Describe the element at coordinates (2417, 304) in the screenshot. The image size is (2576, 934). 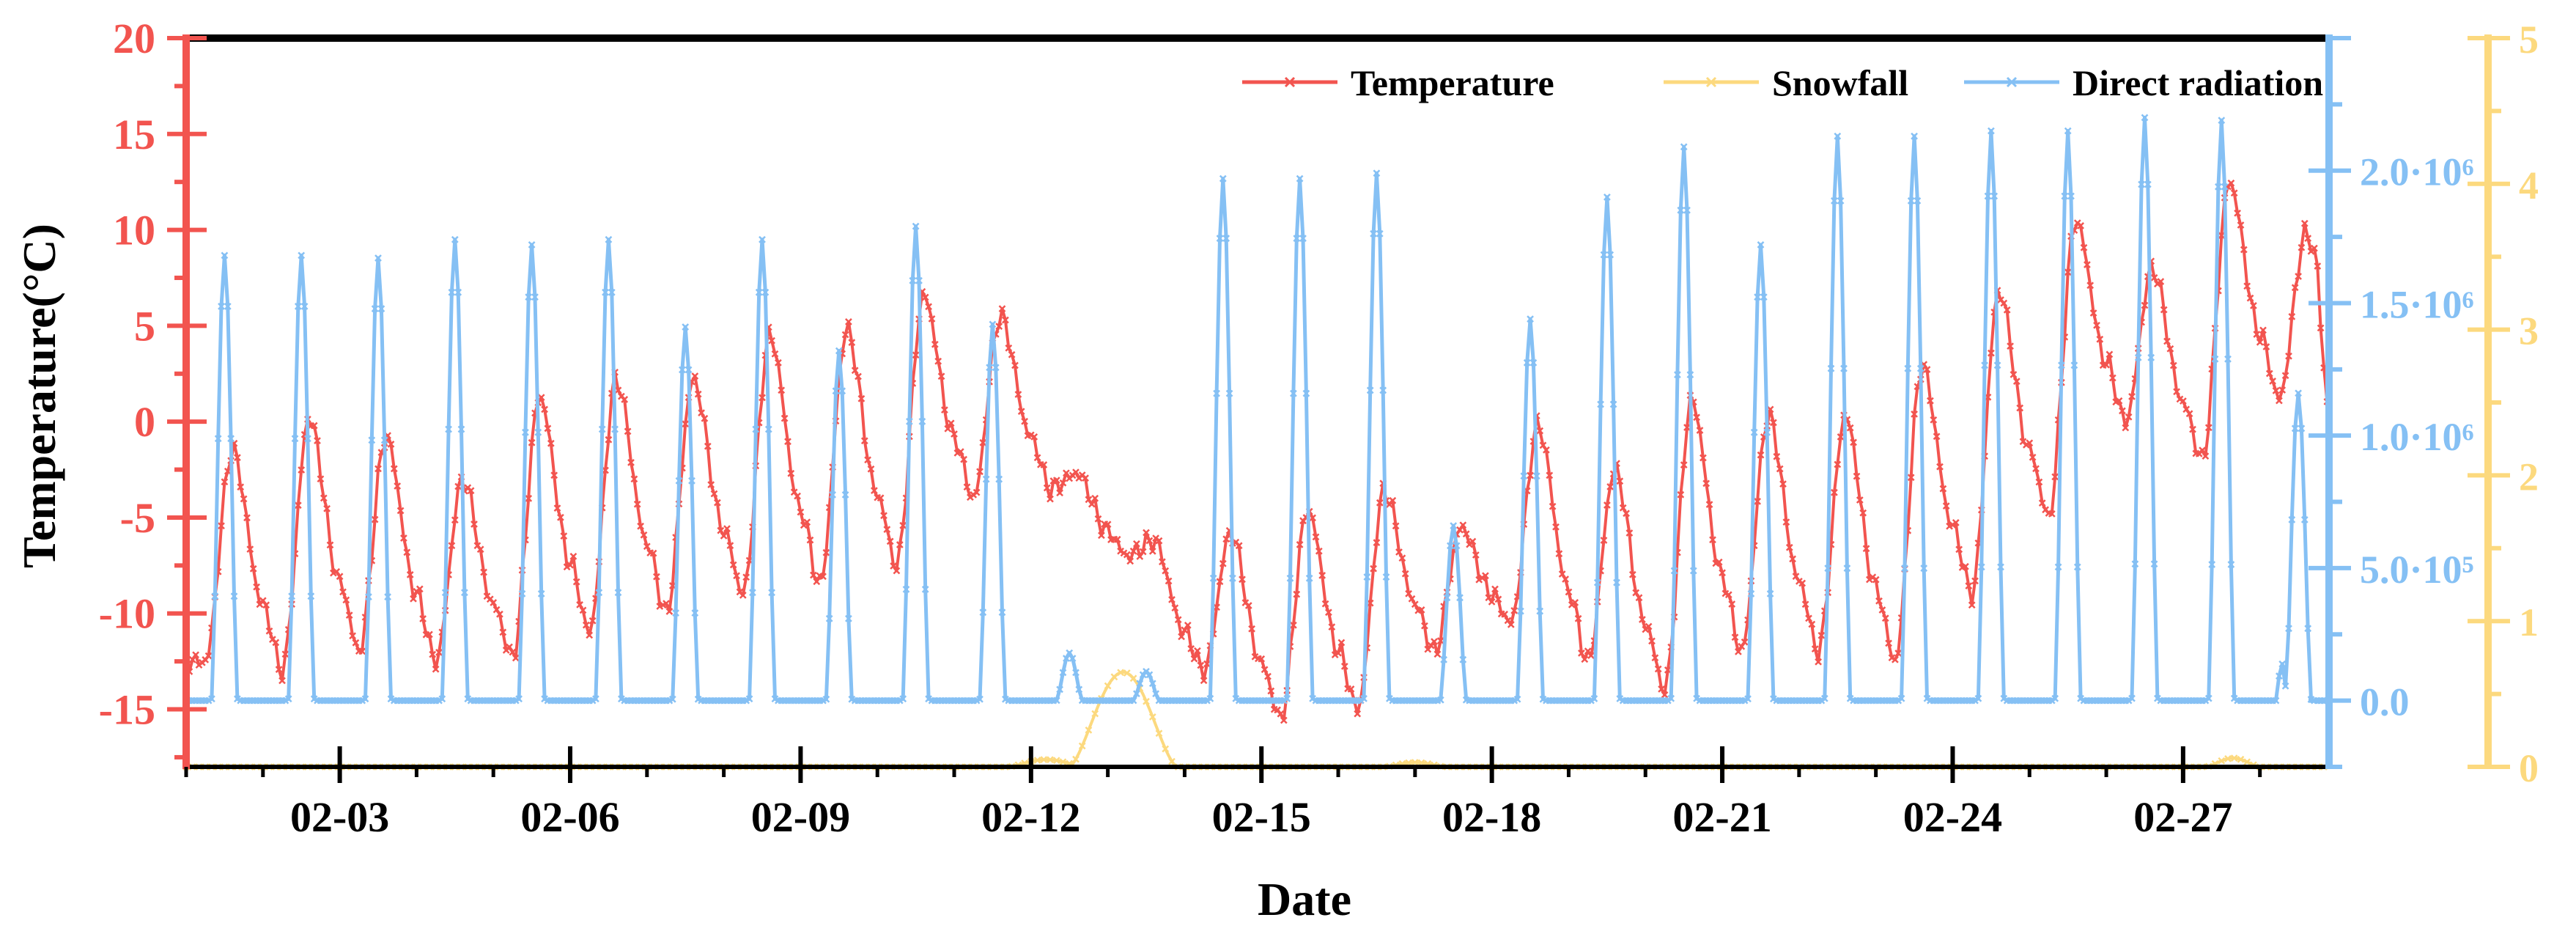
I see `y-radiation-tick-label: 1.5·10⁶` at that location.